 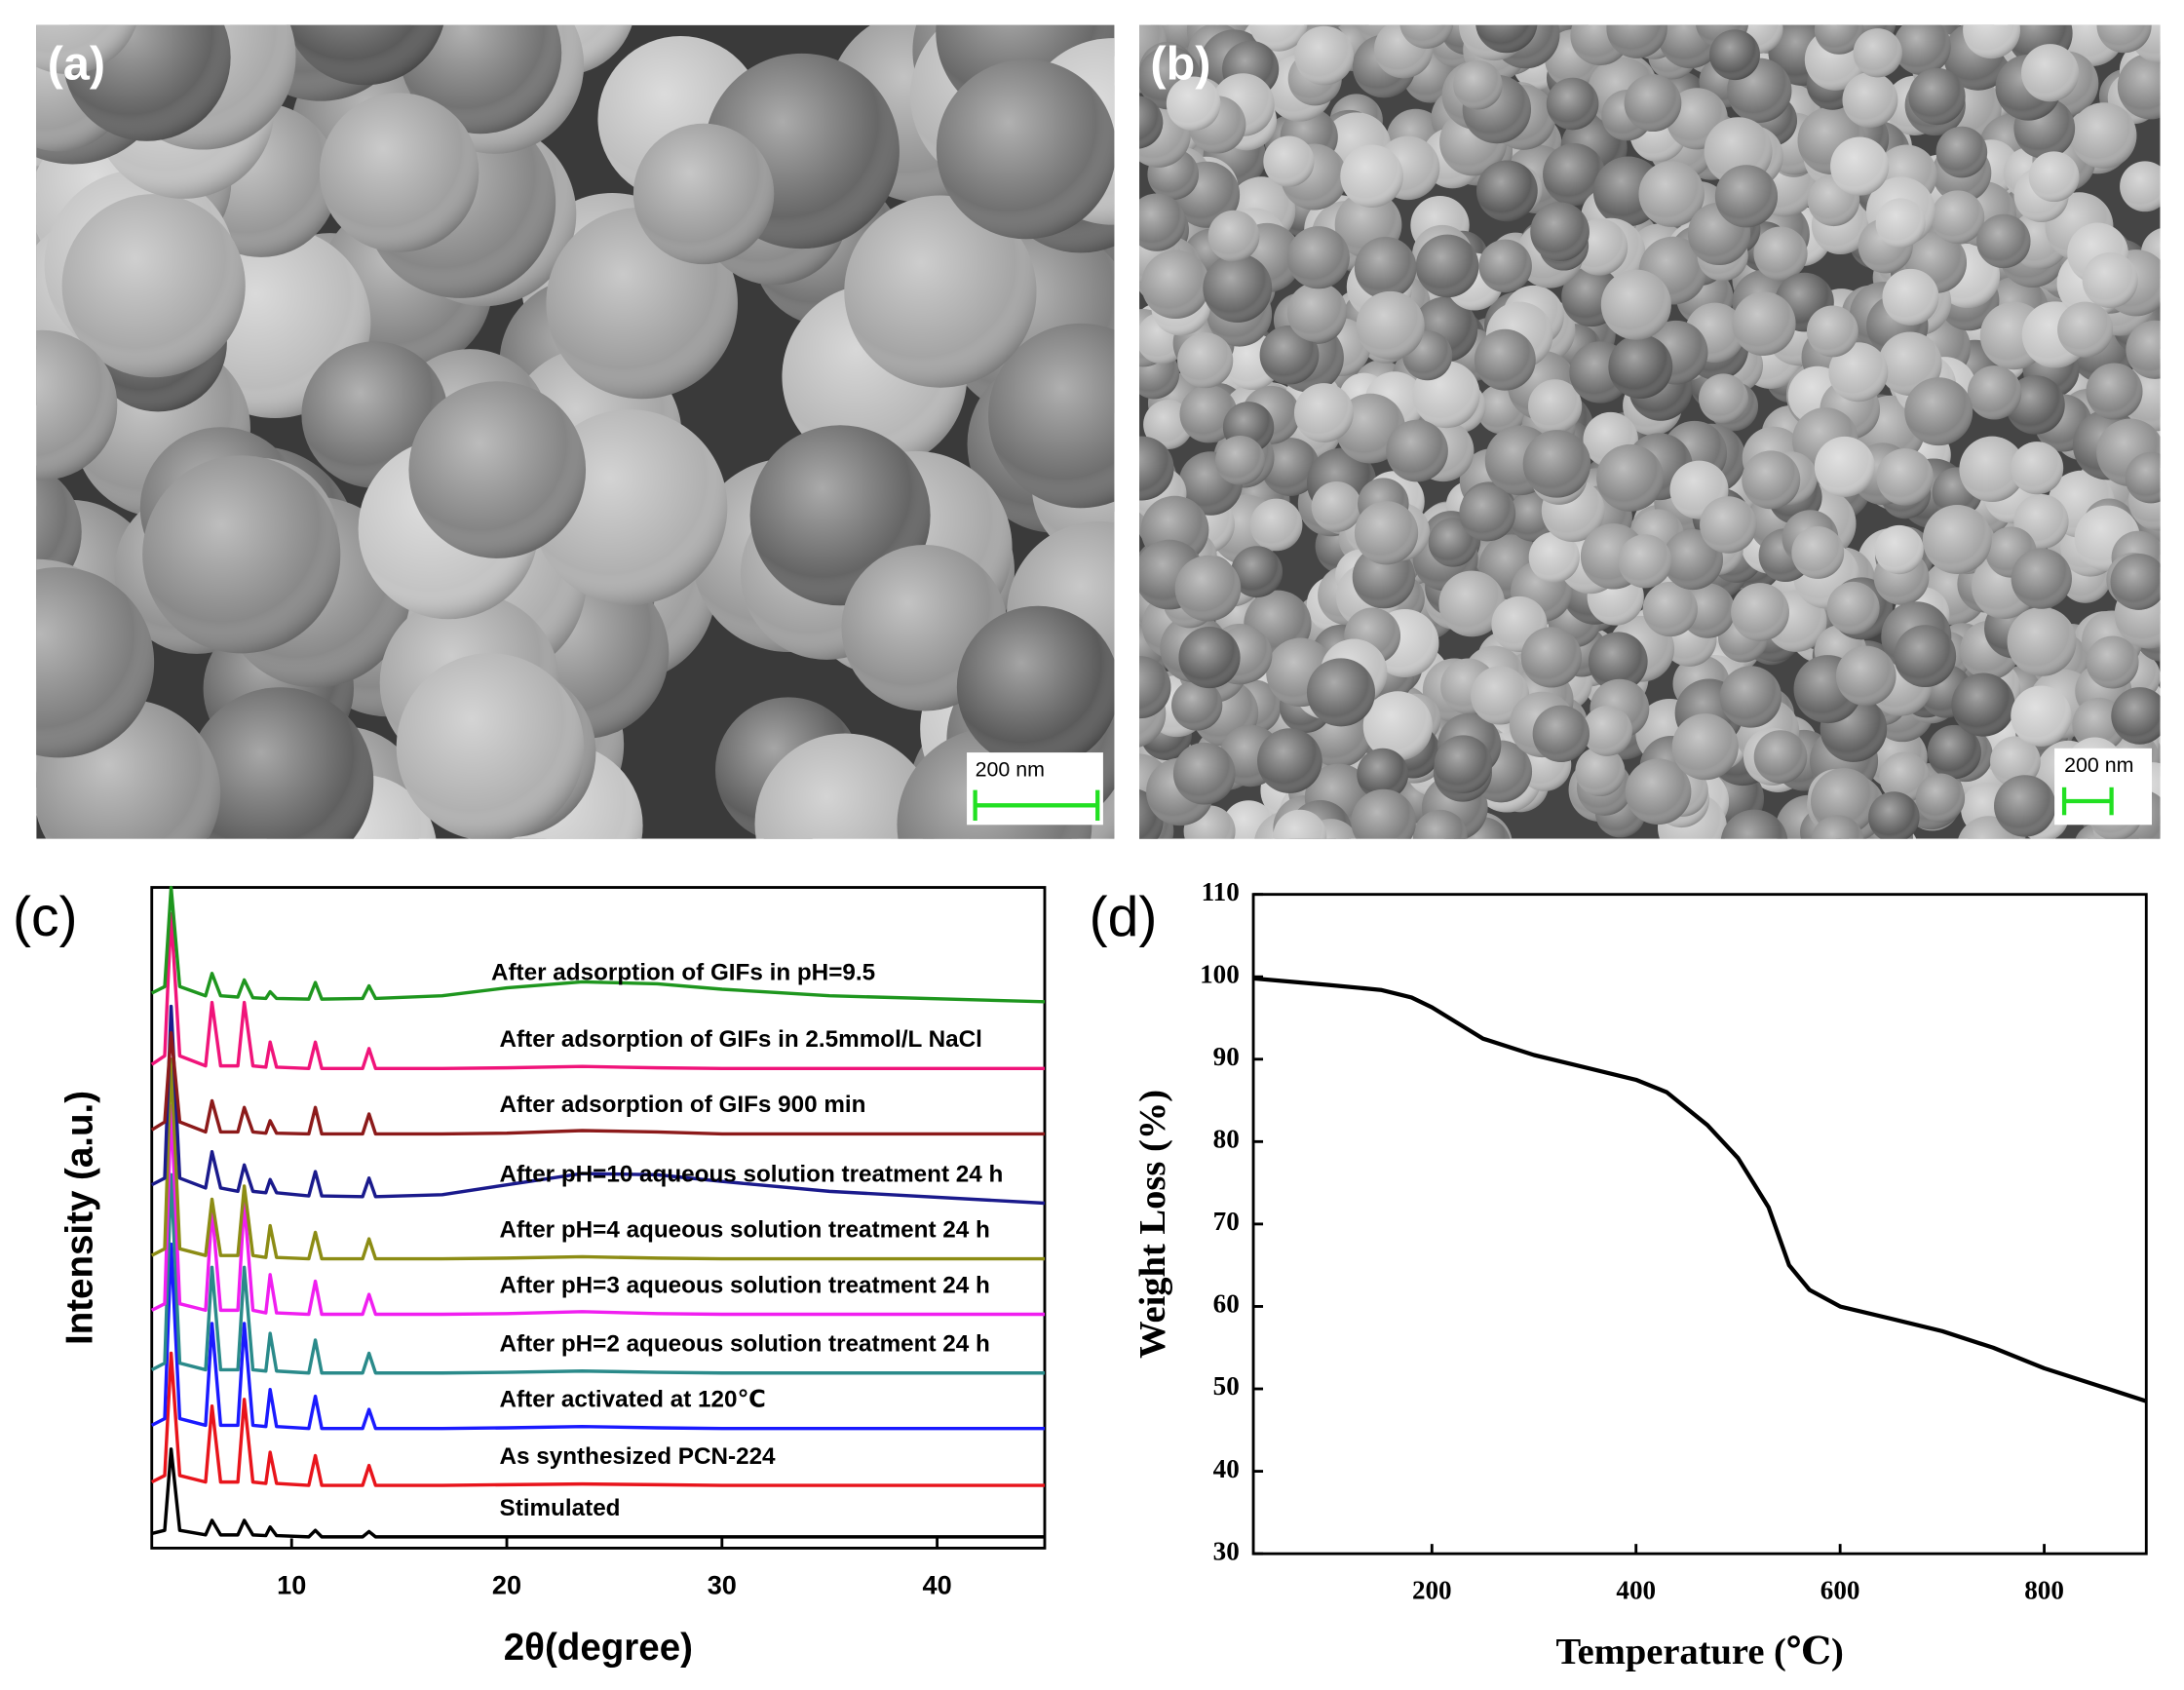 I want to click on x-tick-label: 800, so click(x=2044, y=1589).